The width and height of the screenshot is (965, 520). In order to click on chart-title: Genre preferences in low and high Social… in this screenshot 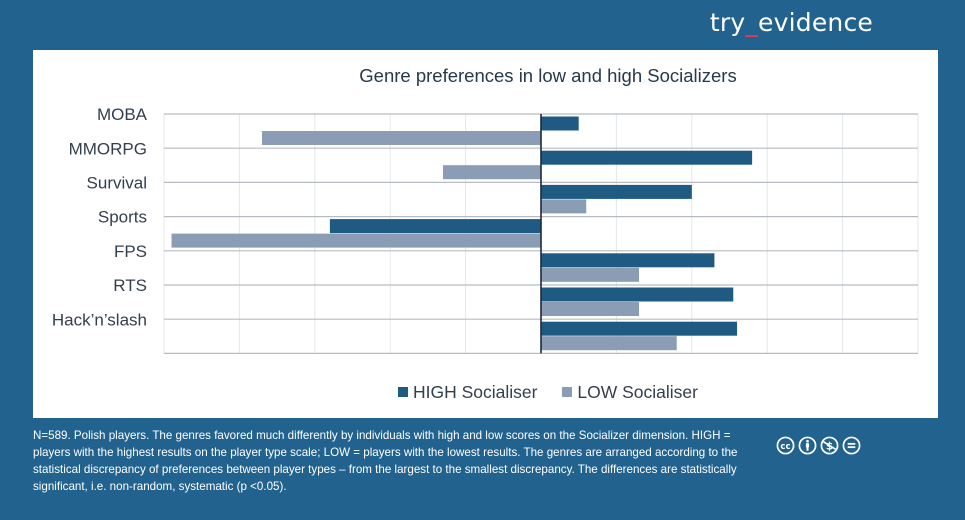, I will do `click(548, 75)`.